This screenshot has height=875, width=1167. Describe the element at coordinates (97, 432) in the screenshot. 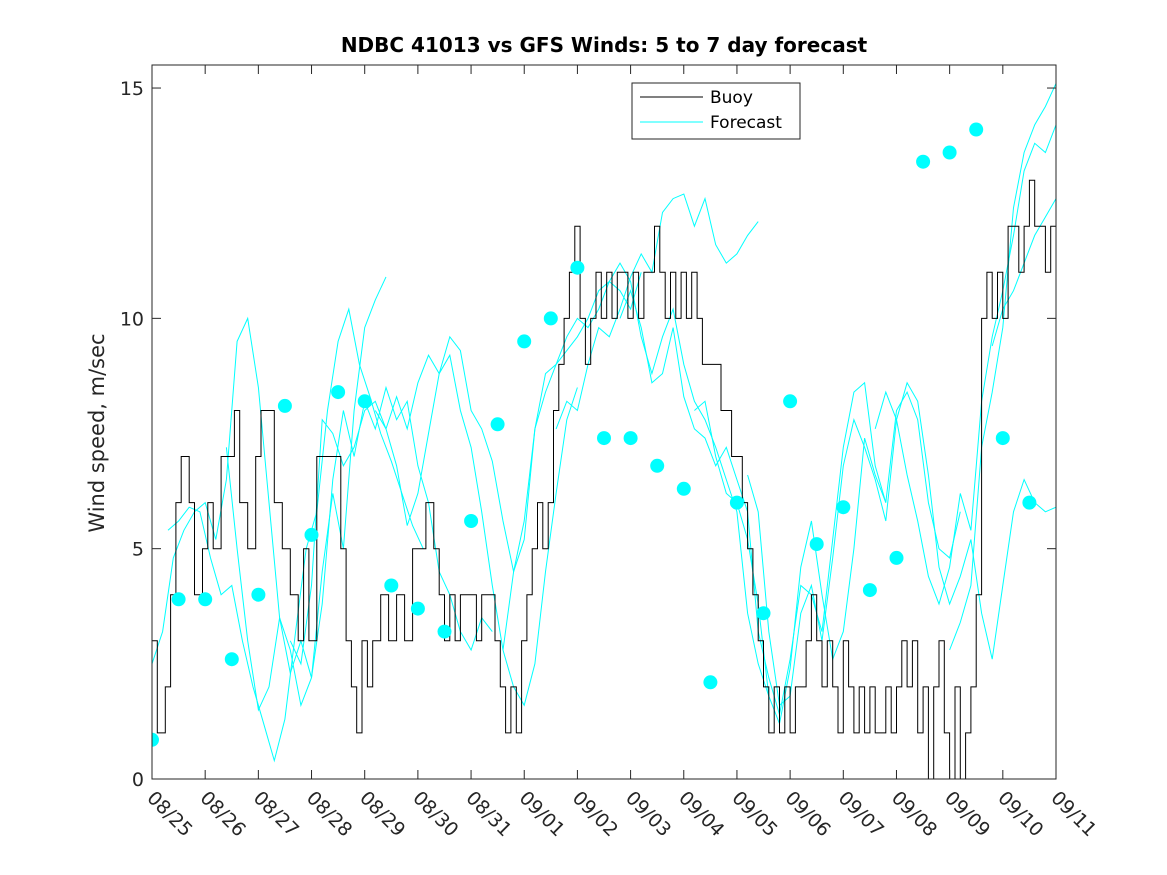

I see `y-axis-label: Wind speed, m/sec` at that location.